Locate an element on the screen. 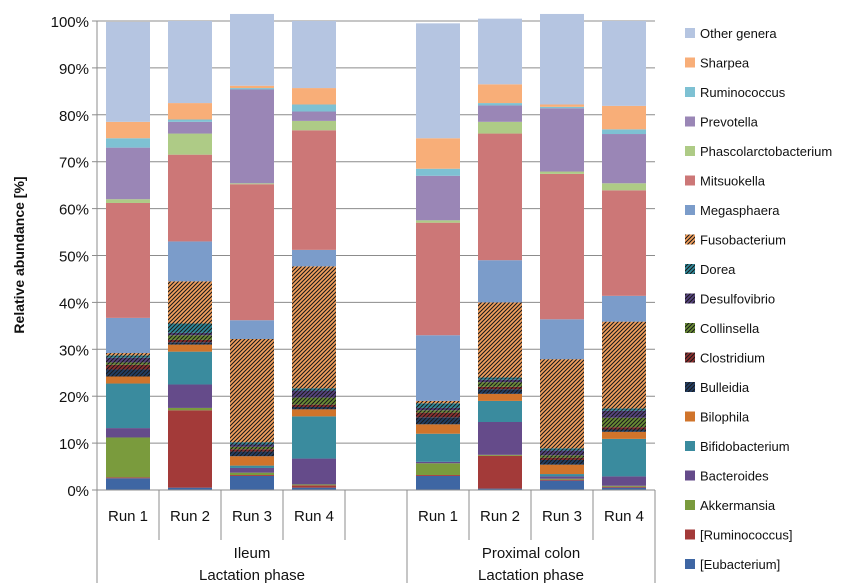  legend-item-bulleidia: Bulleidia is located at coordinates (717, 387).